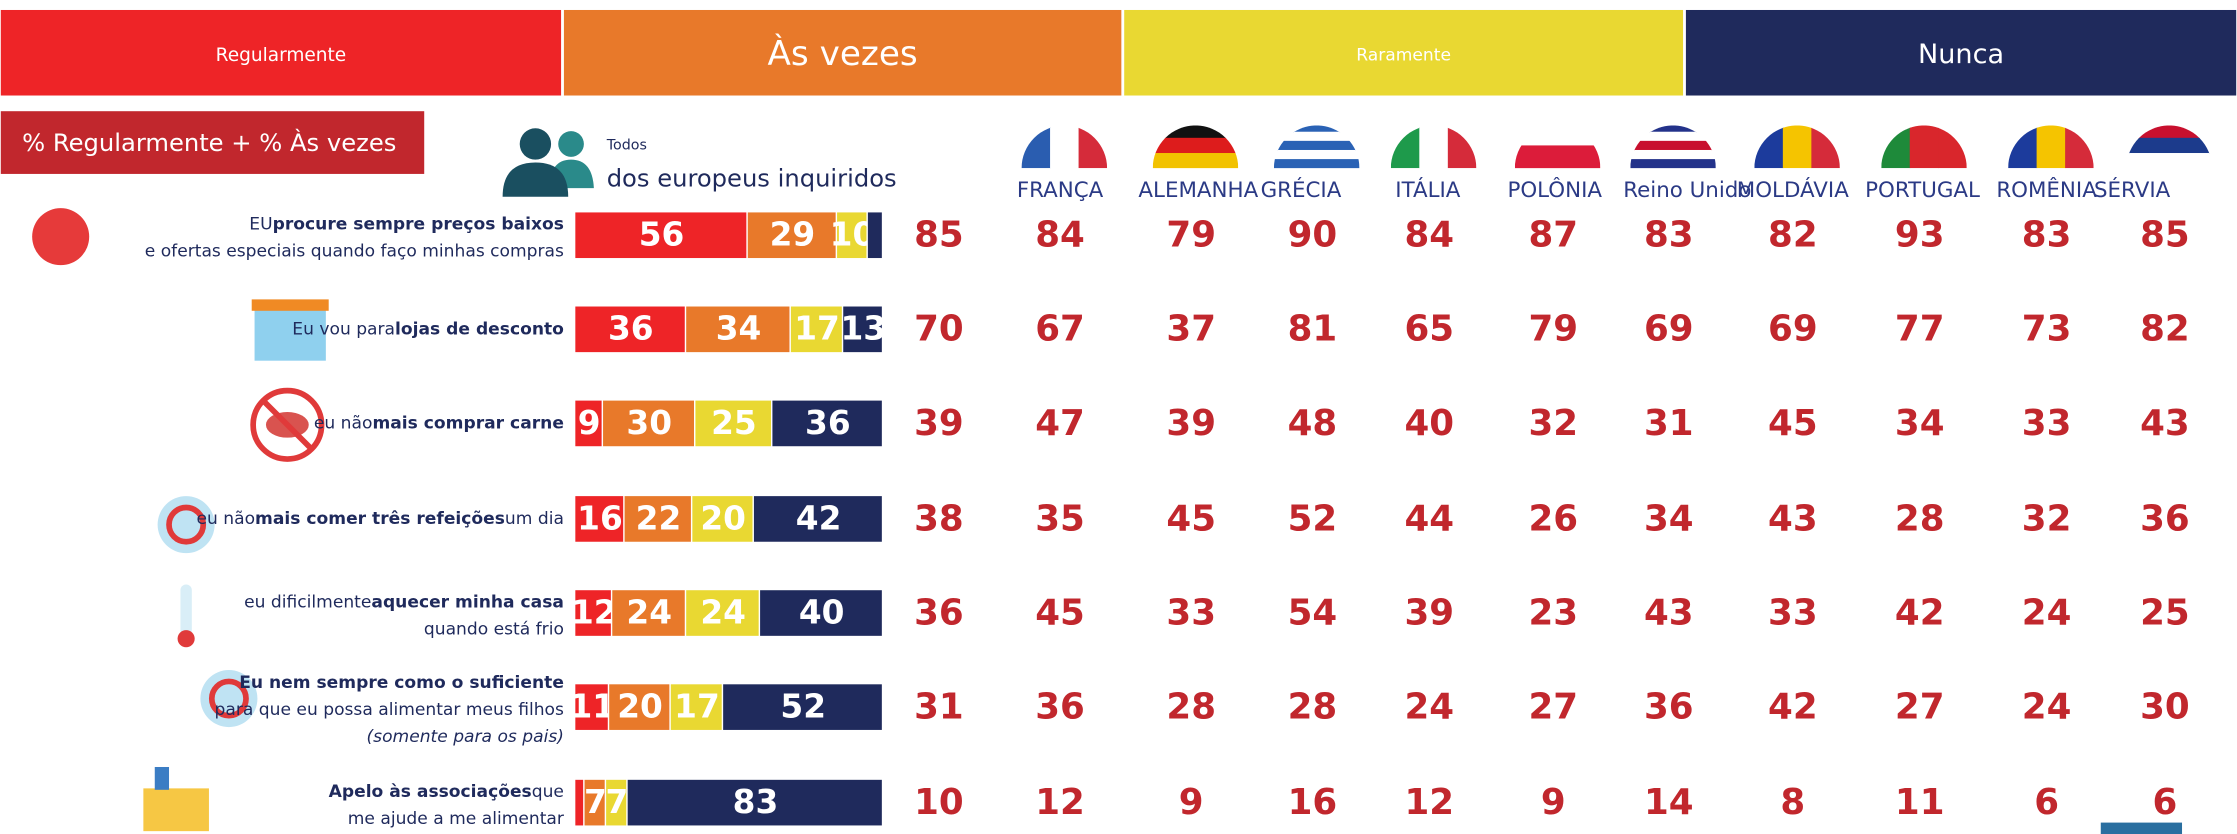  I want to click on country-value: 8, so click(1792, 802).